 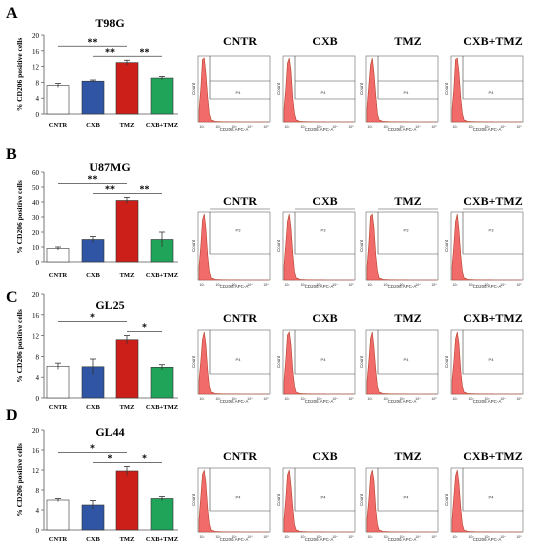 What do you see at coordinates (36, 188) in the screenshot?
I see `y-tick-label: 50` at bounding box center [36, 188].